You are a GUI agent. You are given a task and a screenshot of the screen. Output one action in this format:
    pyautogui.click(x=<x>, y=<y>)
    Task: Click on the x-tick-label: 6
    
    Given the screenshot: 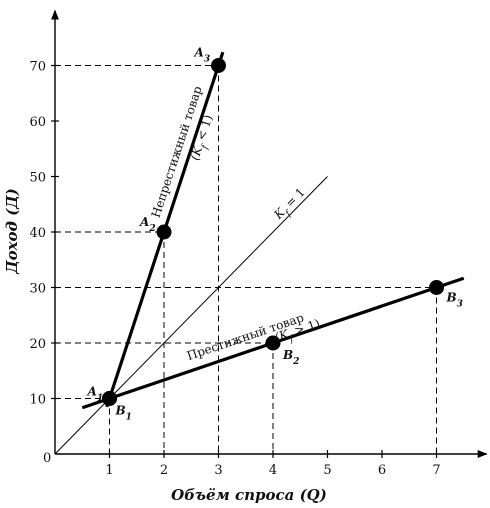 What is the action you would take?
    pyautogui.click(x=382, y=470)
    